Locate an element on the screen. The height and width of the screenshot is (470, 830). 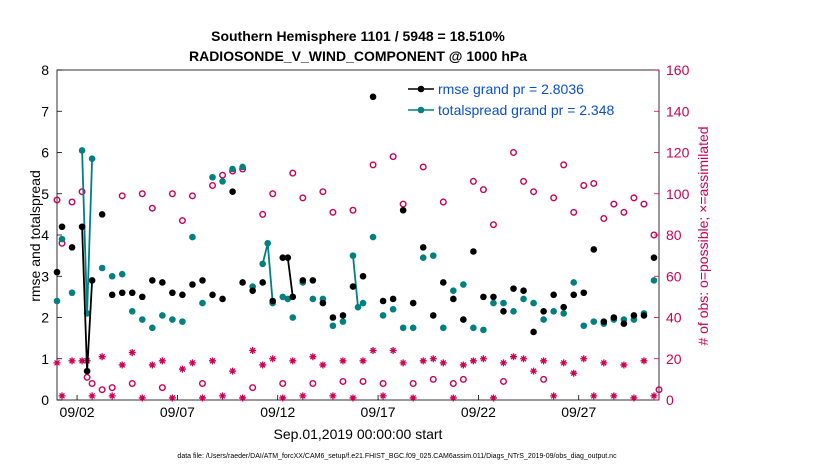
y-tick-label: 6 is located at coordinates (45, 153).